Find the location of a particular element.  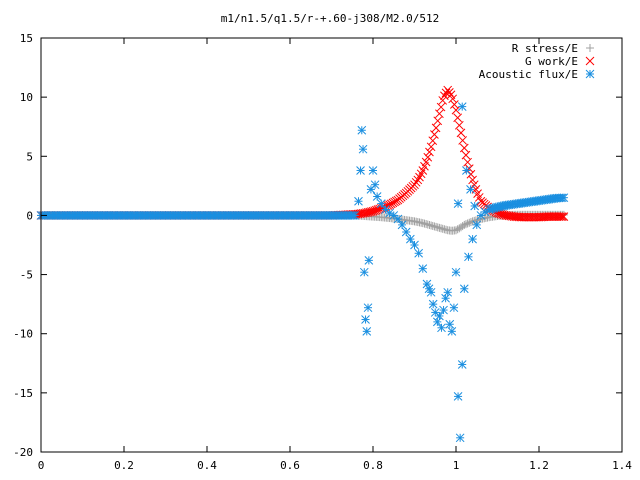

y-tick-label: 5 is located at coordinates (29, 156).